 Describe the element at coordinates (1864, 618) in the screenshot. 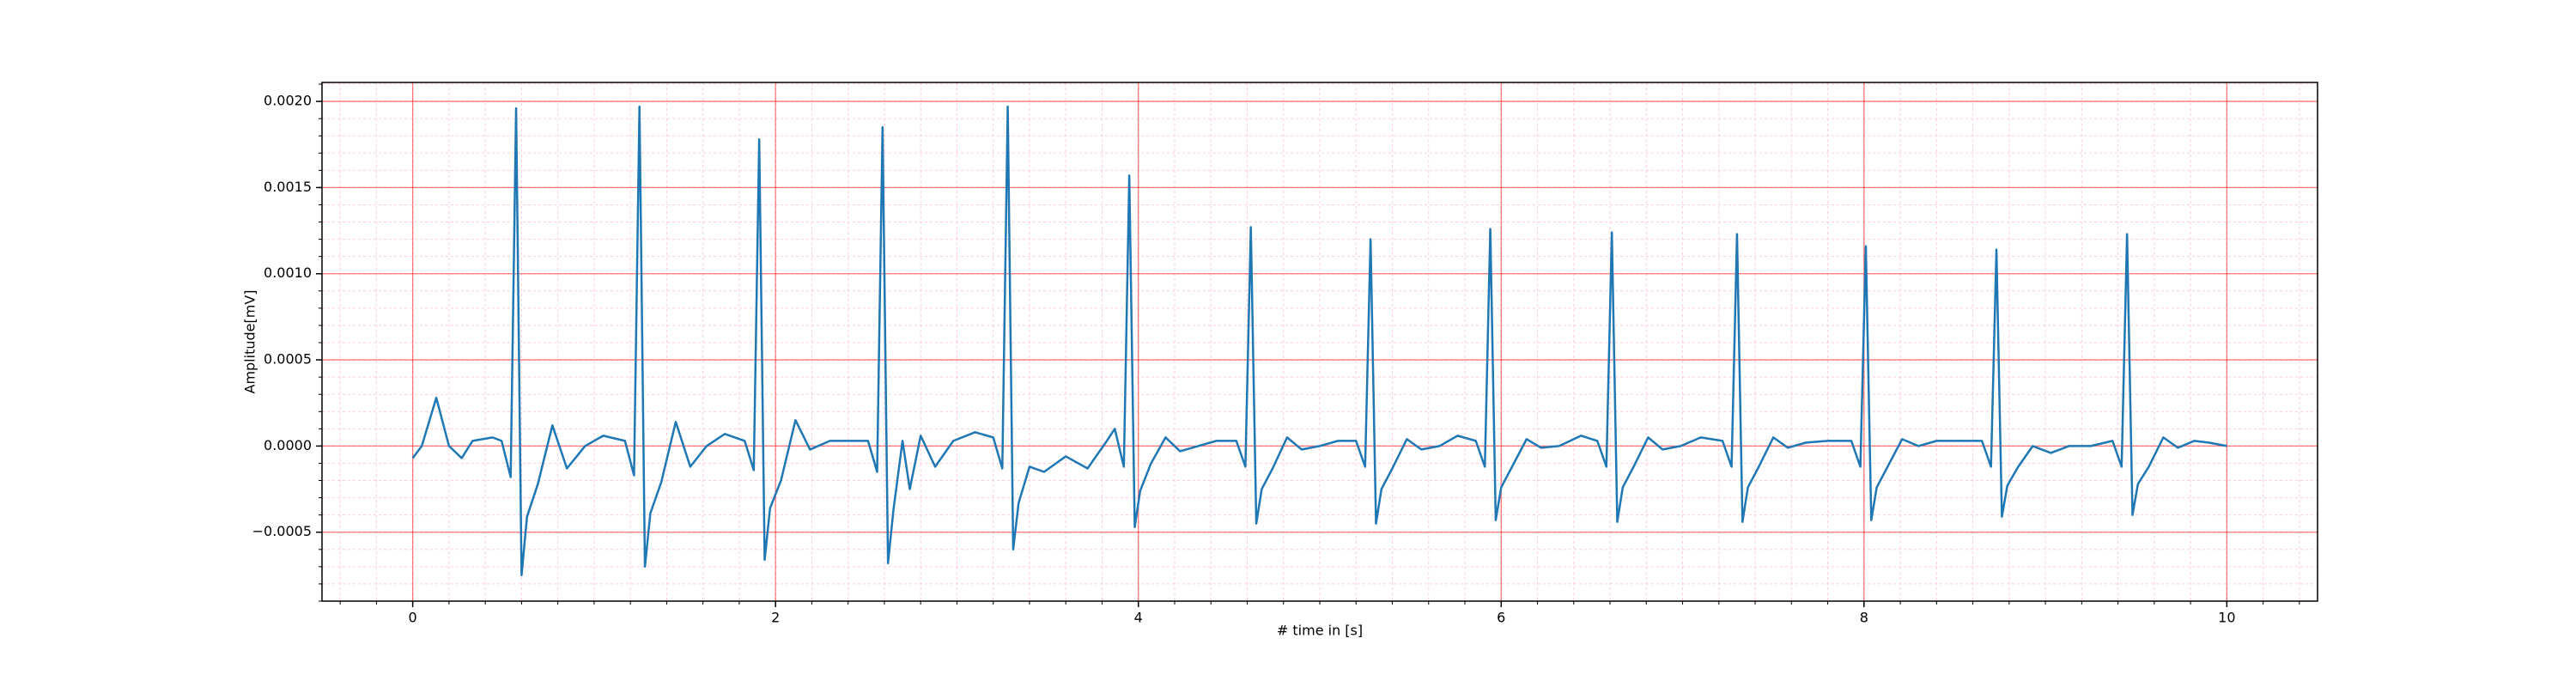

I see `x-tick-label: 8` at that location.